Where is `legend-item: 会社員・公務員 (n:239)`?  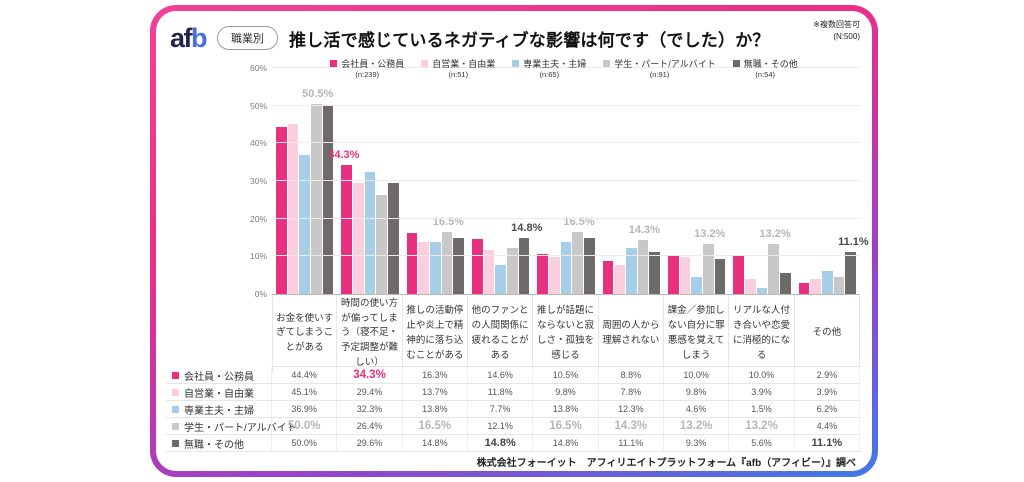
legend-item: 会社員・公務員 (n:239) is located at coordinates (367, 68).